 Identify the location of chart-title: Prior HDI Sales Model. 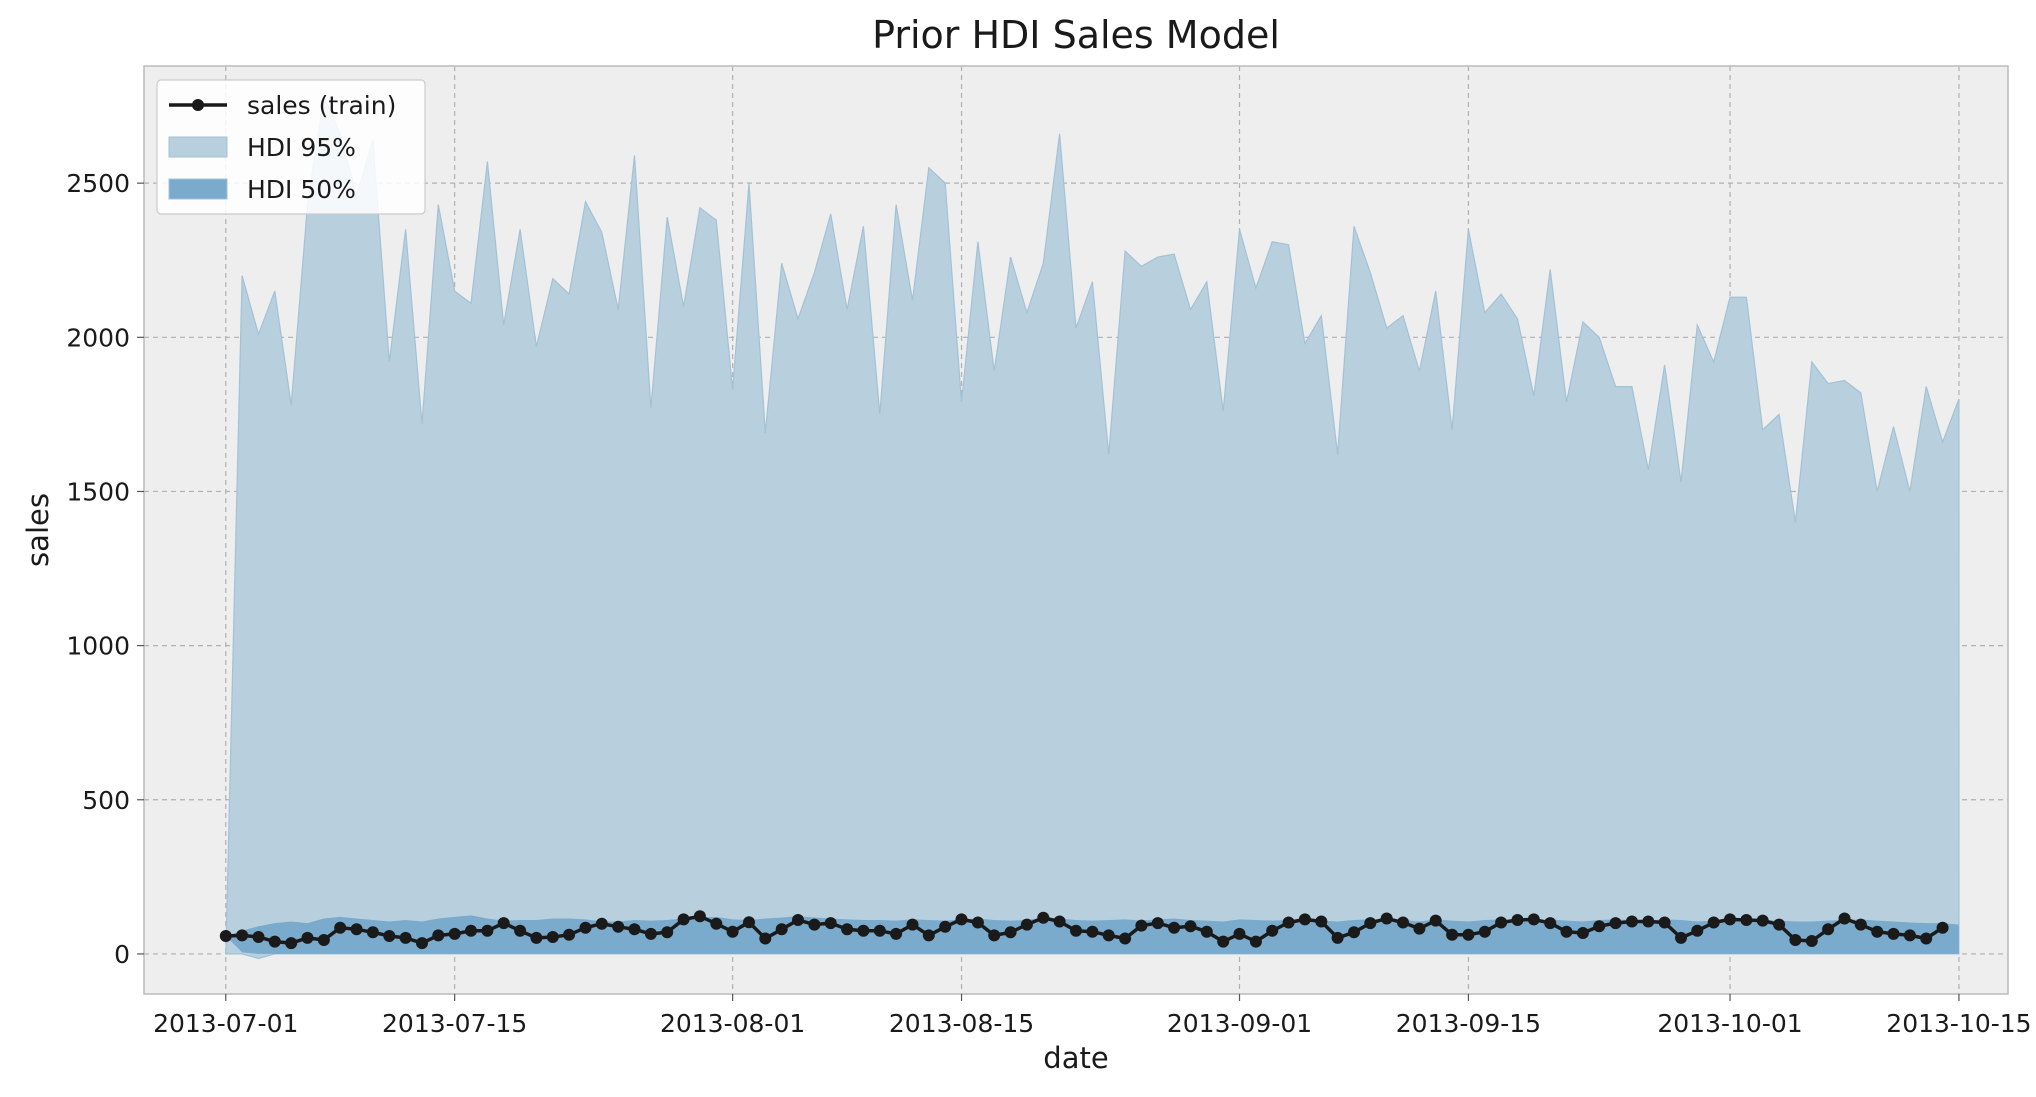
(1076, 35).